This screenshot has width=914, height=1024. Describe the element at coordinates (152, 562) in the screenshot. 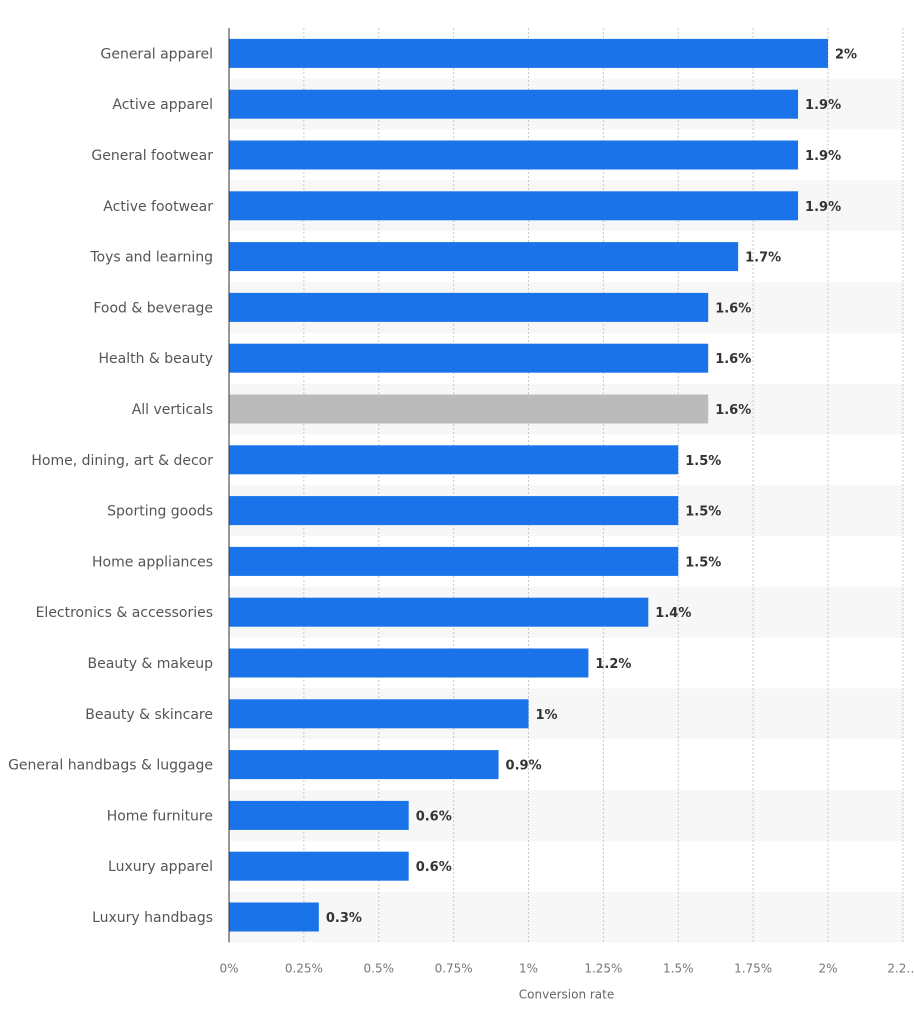

I see `category-label: Home appliances` at that location.